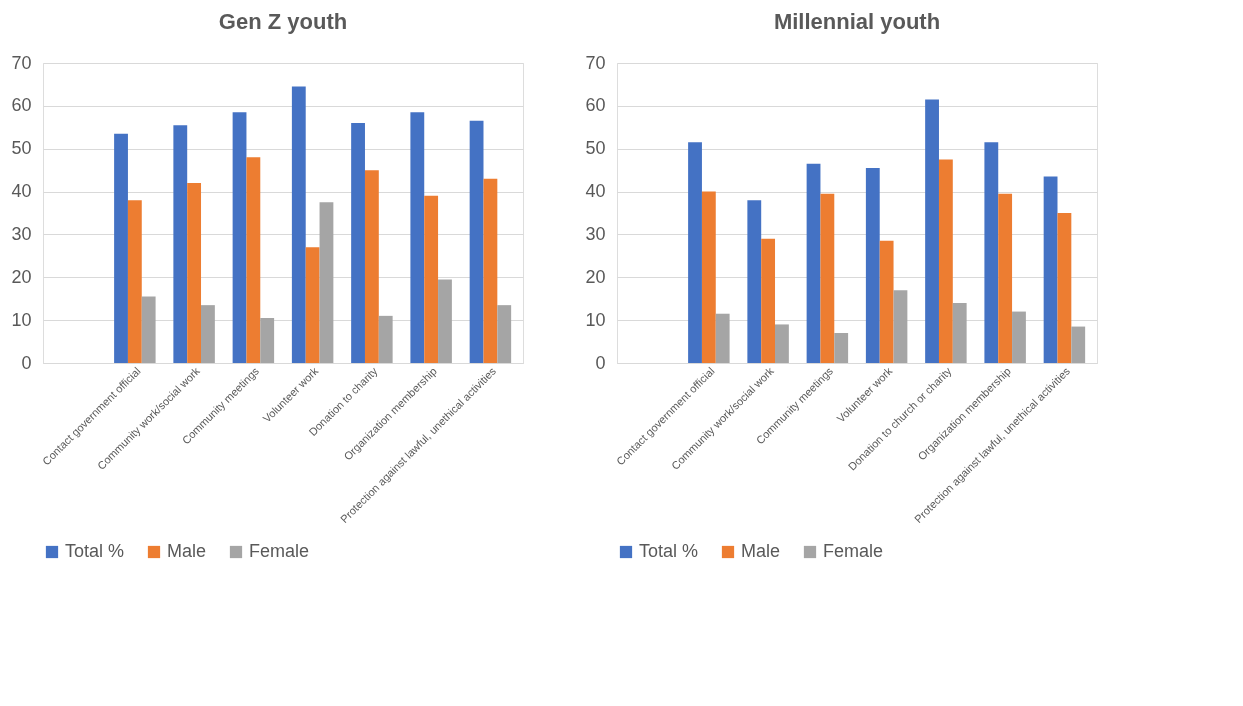 The height and width of the screenshot is (706, 1243). What do you see at coordinates (283, 21) in the screenshot?
I see `chart-title: Gen Z youth` at bounding box center [283, 21].